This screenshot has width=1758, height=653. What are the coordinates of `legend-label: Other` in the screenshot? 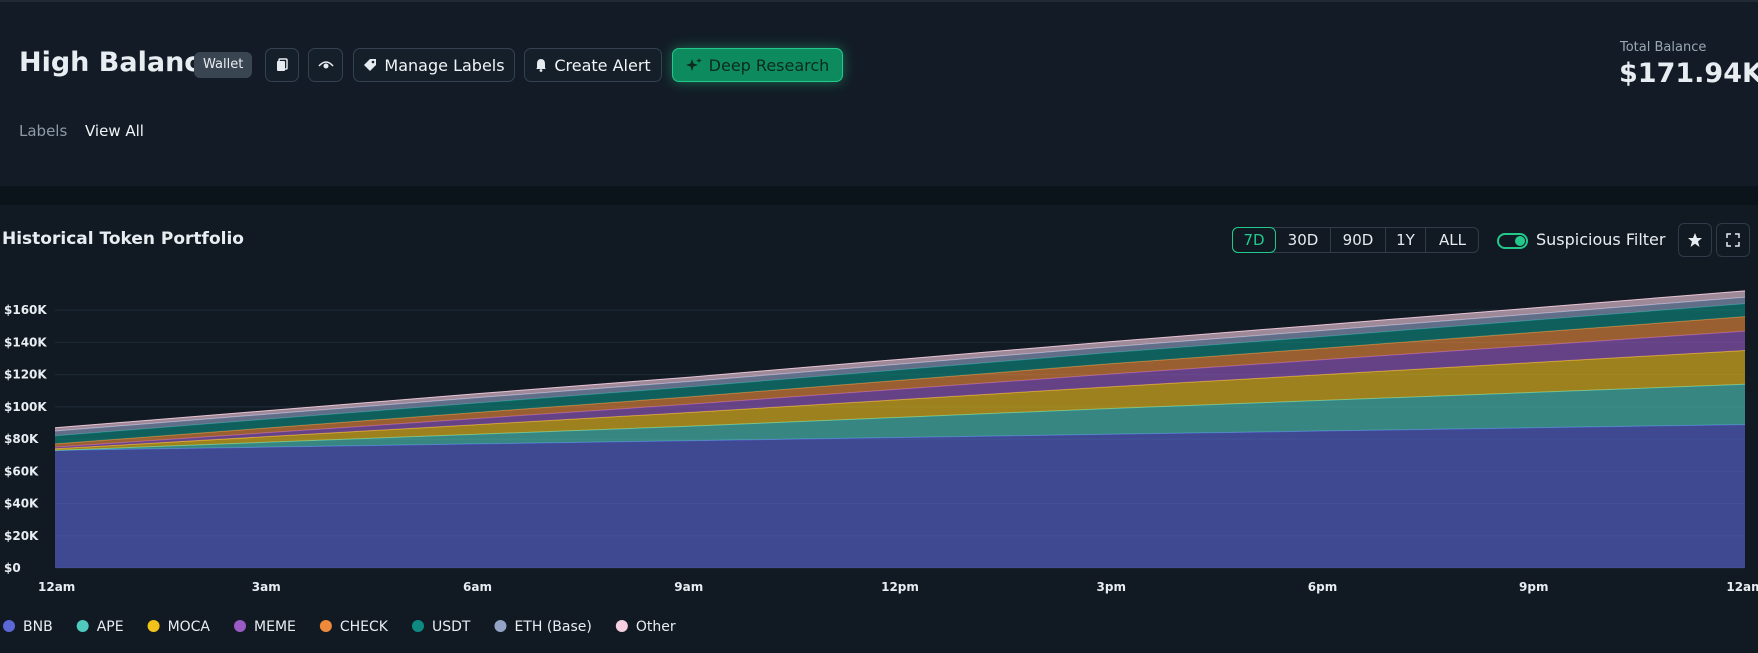 It's located at (656, 627).